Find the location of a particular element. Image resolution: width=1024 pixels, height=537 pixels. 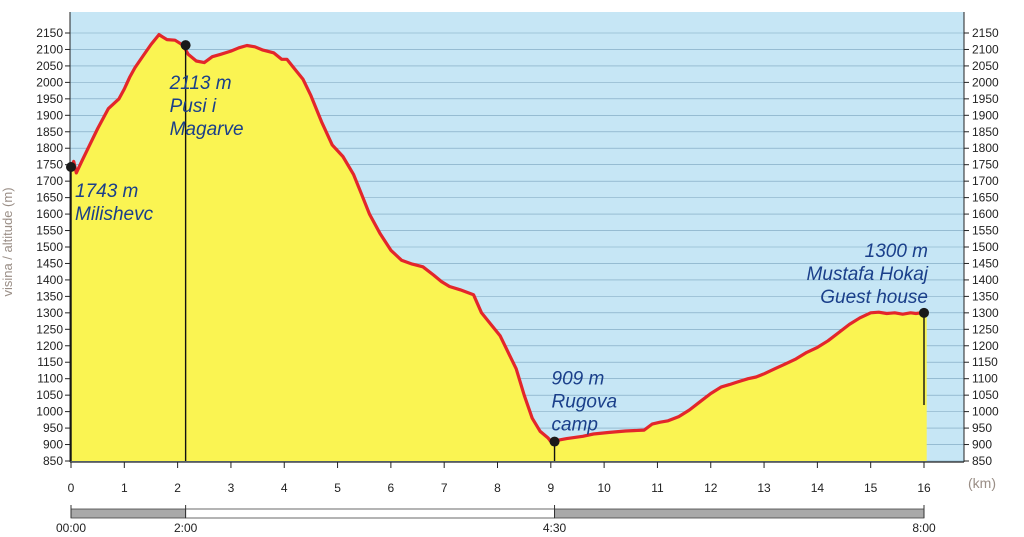

x-tick-label: 0 is located at coordinates (71, 488).